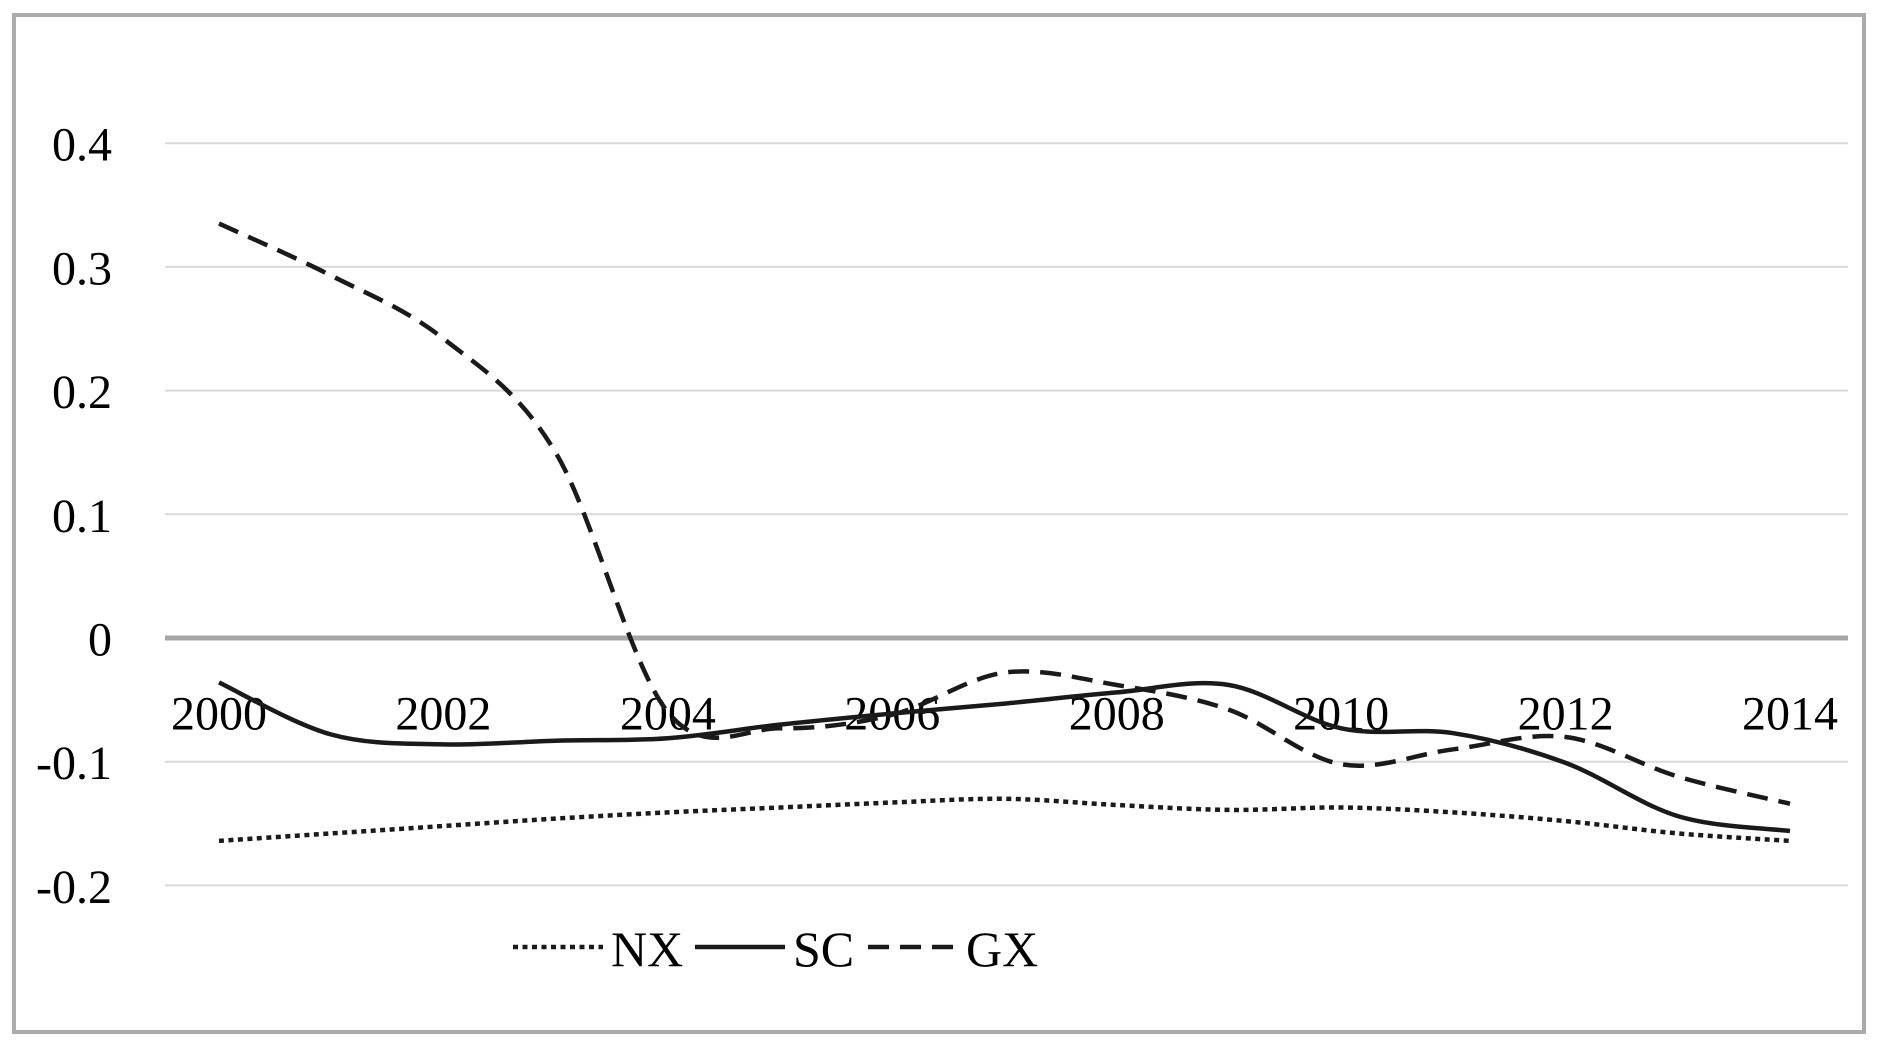 The height and width of the screenshot is (1052, 1877). Describe the element at coordinates (1790, 714) in the screenshot. I see `x-tick-label-2014: 2014` at that location.